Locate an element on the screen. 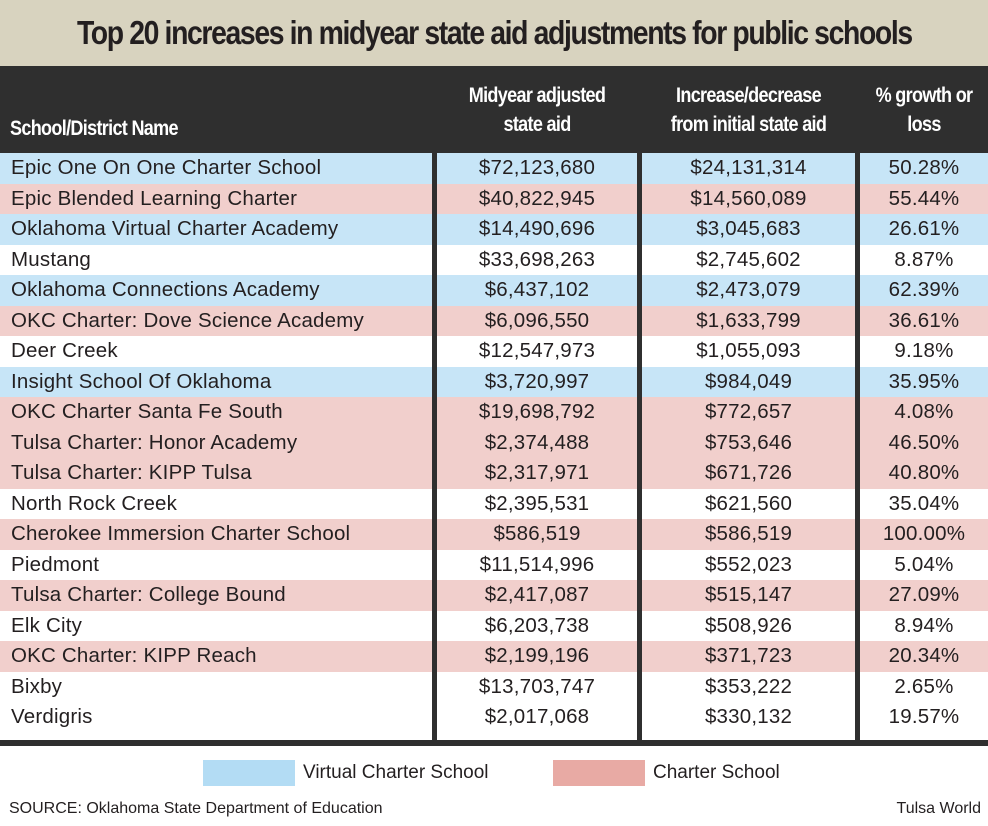 This screenshot has height=826, width=988. legend-swatch-virtual is located at coordinates (249, 773).